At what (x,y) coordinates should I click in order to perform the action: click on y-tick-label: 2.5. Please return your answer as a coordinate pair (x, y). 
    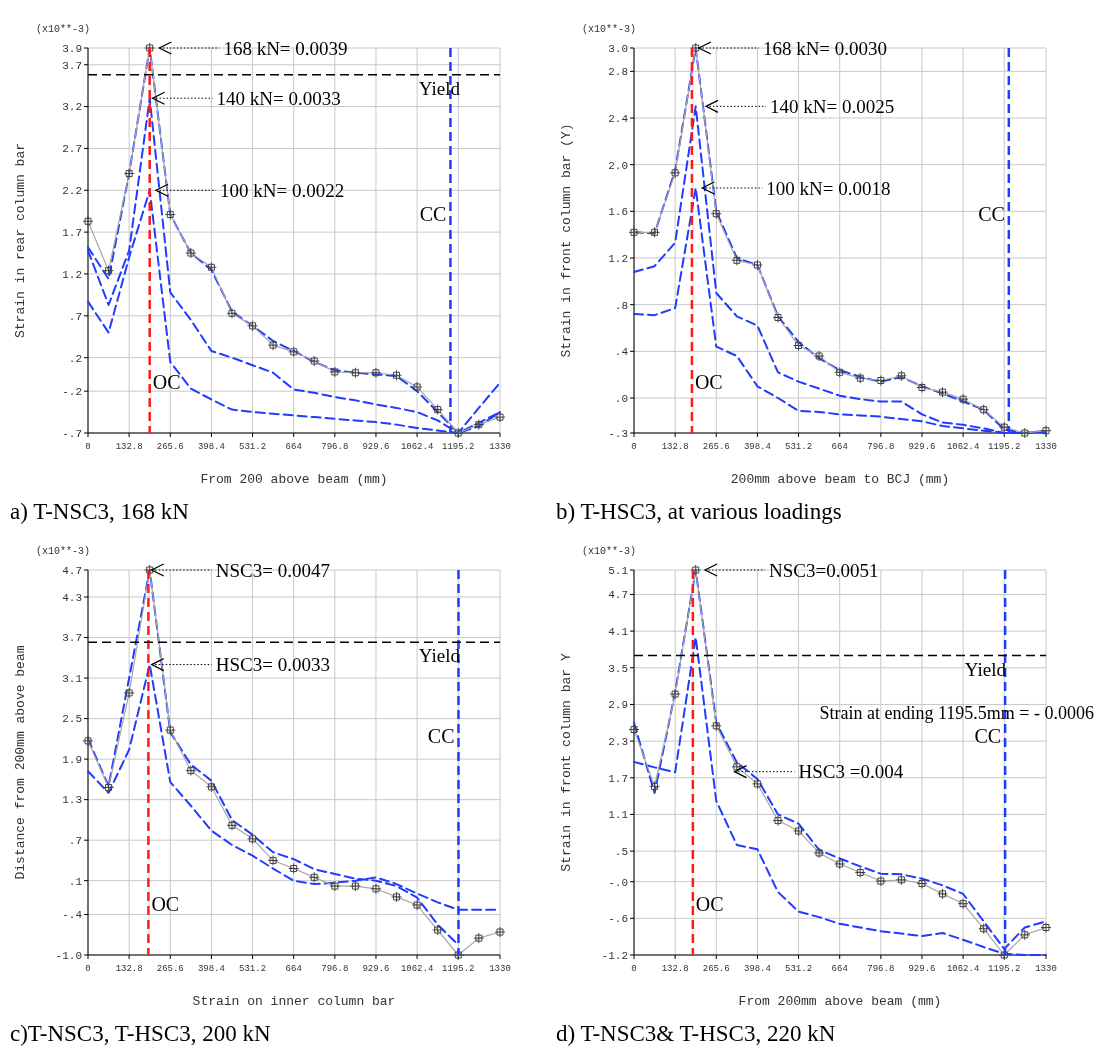
    Looking at the image, I should click on (72, 719).